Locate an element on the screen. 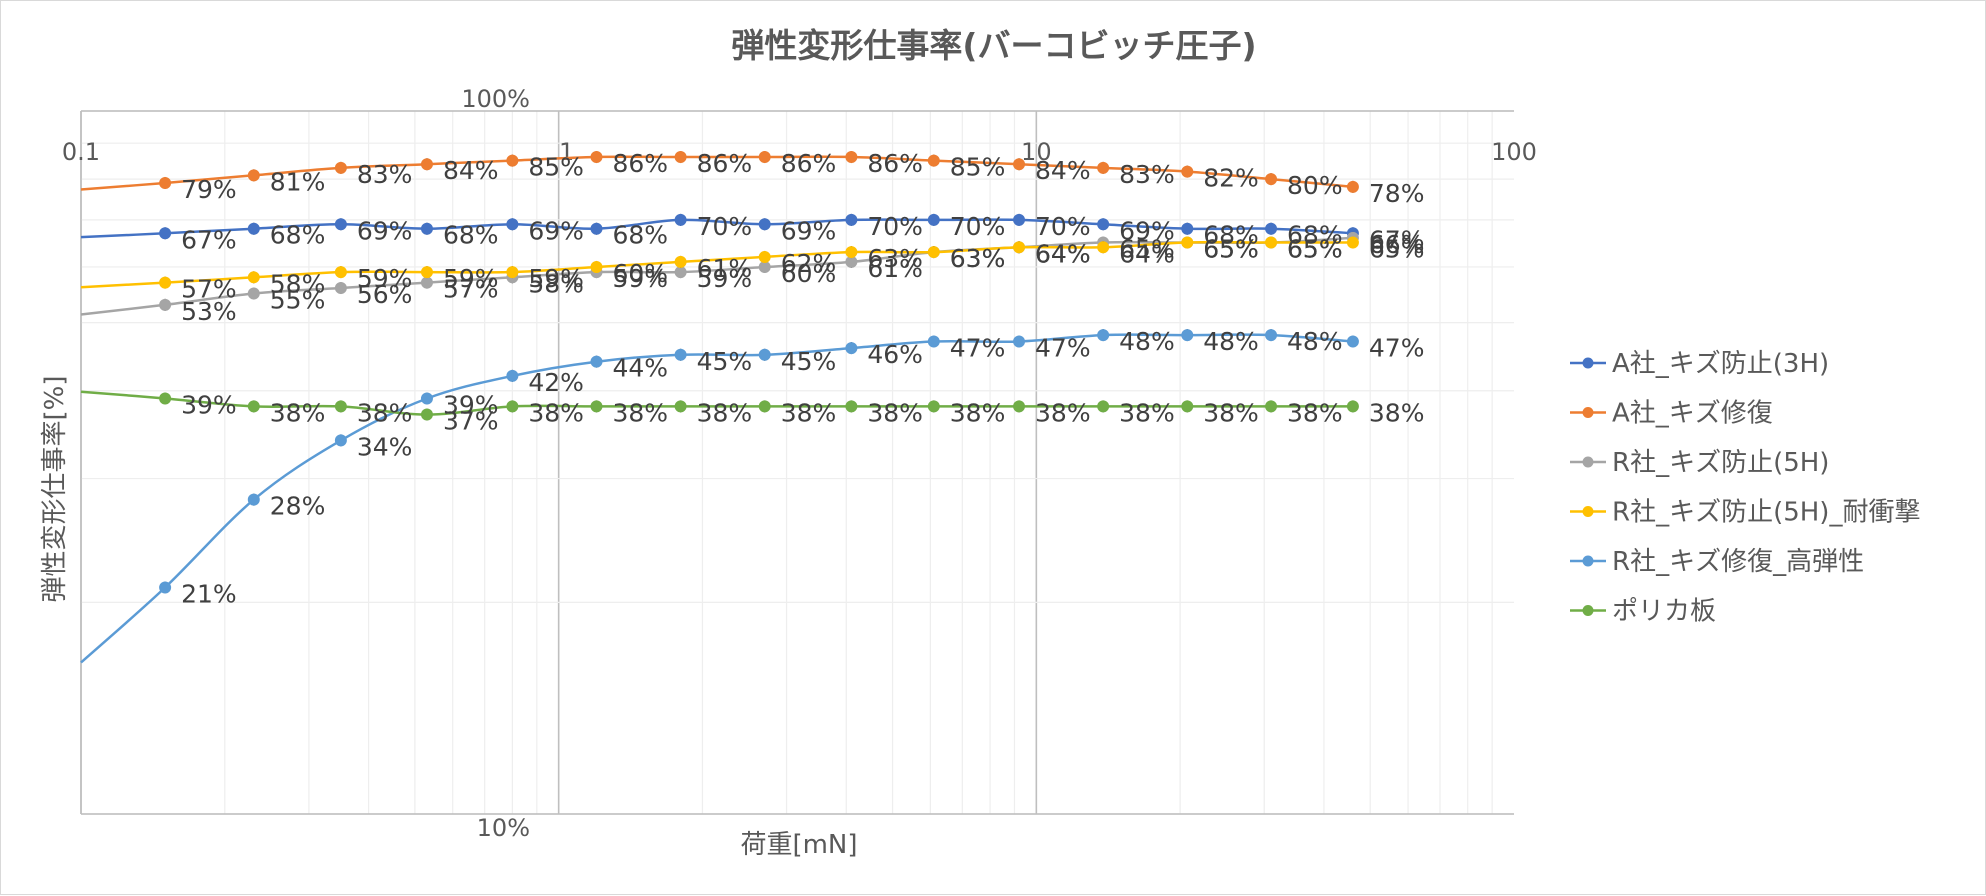 This screenshot has height=896, width=1986. data-label: 47% is located at coordinates (978, 348).